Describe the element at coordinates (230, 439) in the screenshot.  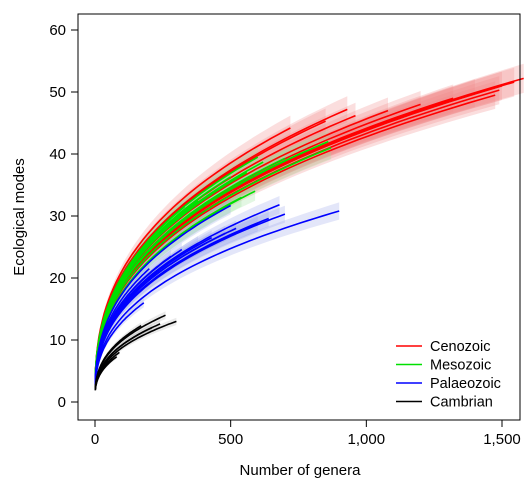
I see `x-tick-label: 500` at that location.